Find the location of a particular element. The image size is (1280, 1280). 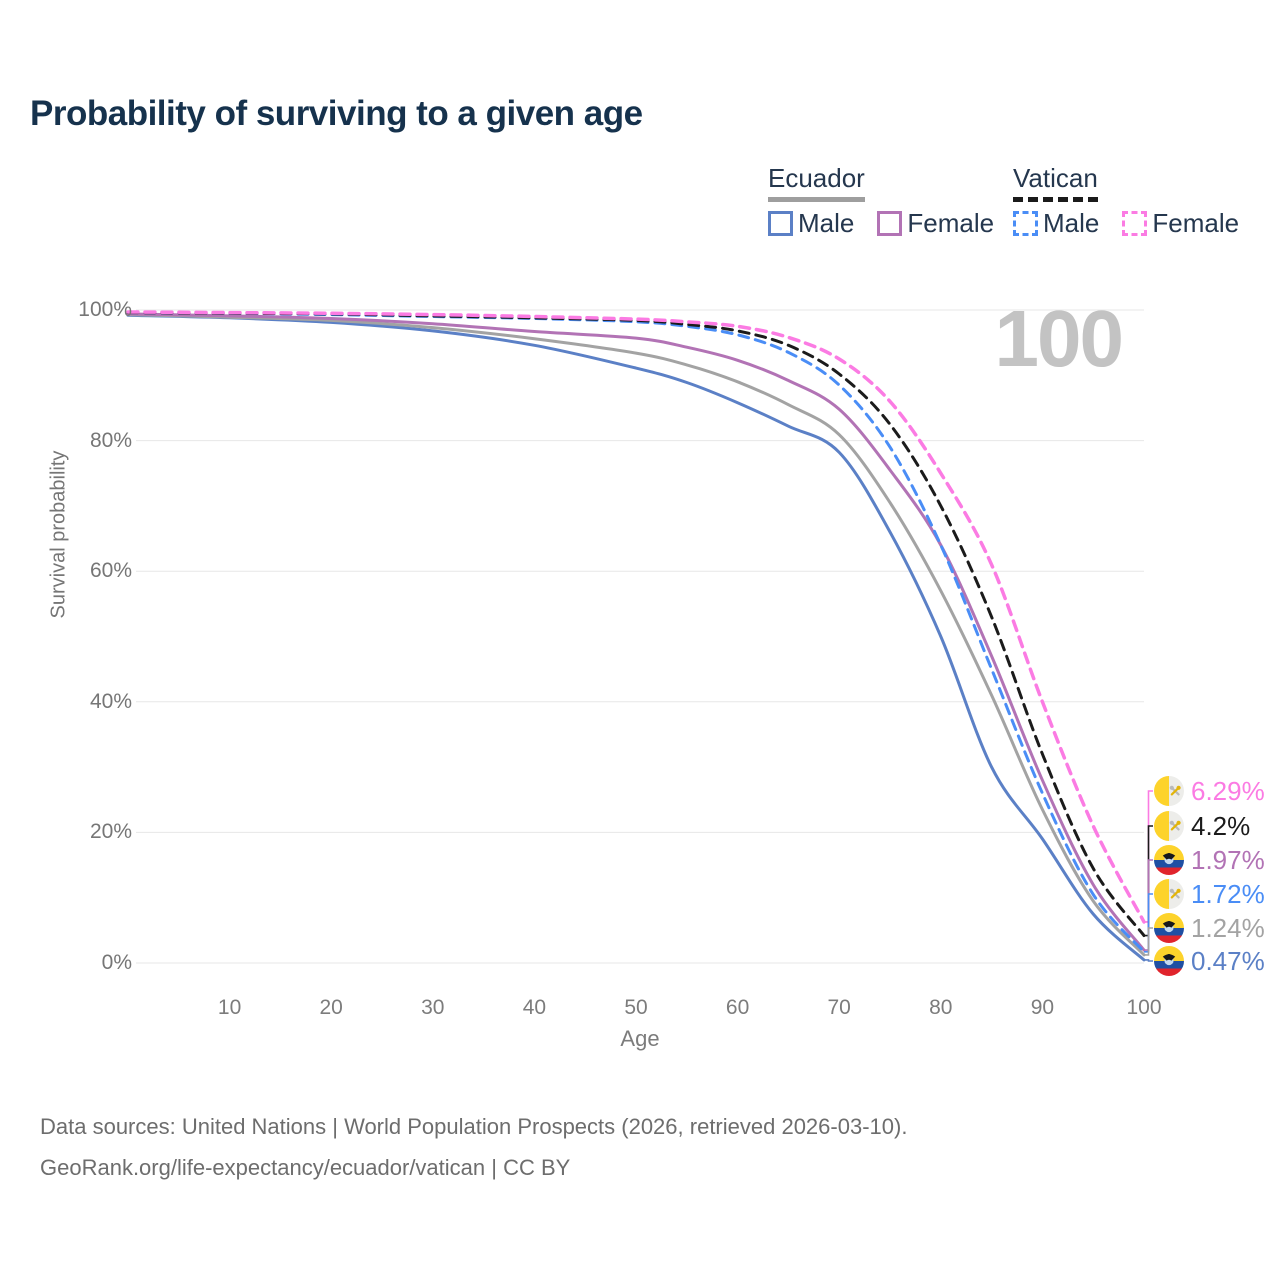

x-tick-label: 40 is located at coordinates (534, 1007).